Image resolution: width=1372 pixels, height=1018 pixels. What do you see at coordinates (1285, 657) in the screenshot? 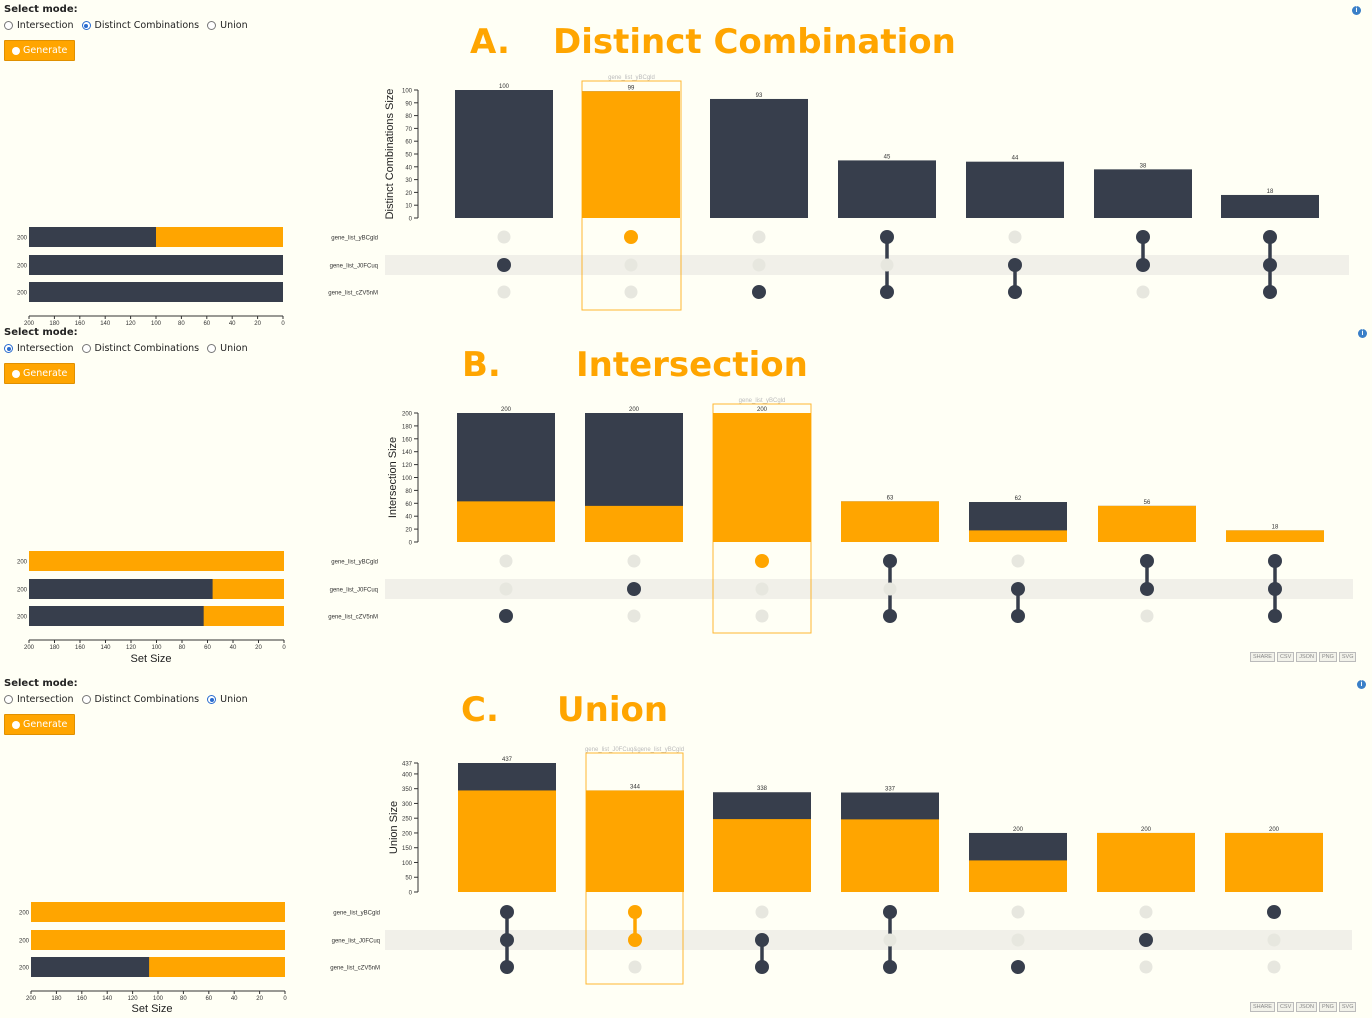
I see `export-csv-button: CSV` at bounding box center [1285, 657].